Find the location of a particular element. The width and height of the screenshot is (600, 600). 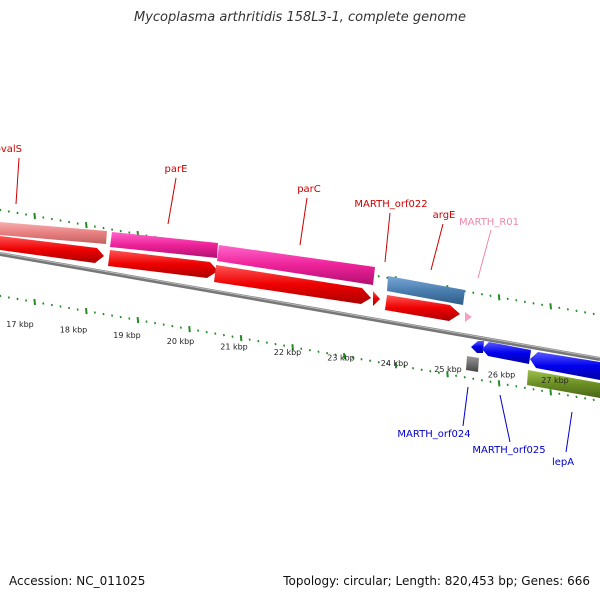

scale-label: 26 kbp is located at coordinates (502, 374).